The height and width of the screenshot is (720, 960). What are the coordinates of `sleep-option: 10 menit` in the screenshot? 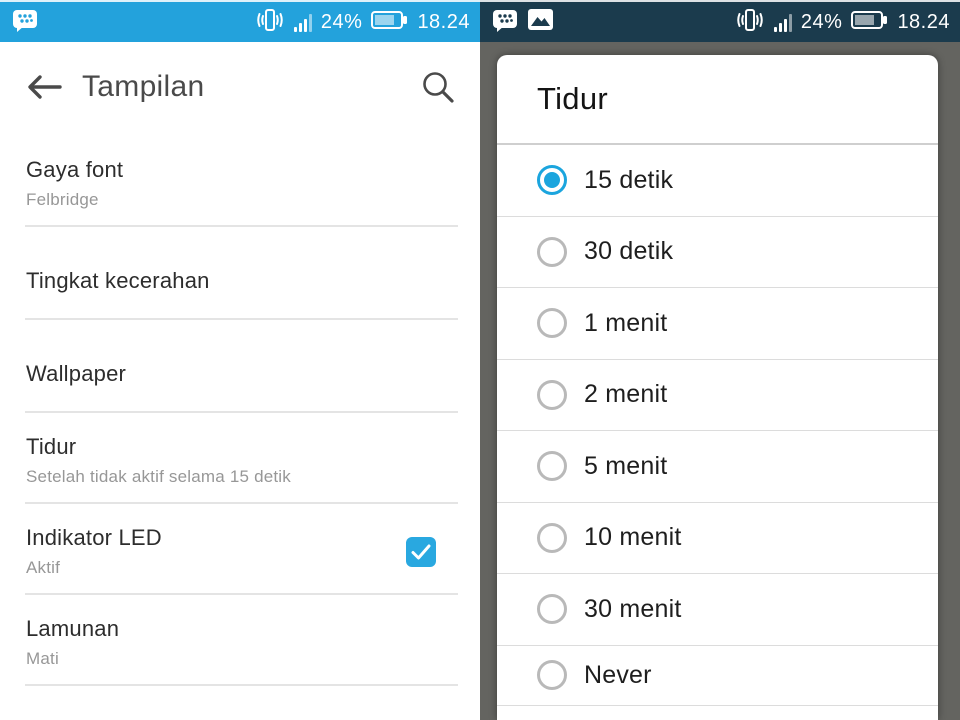 It's located at (717, 538).